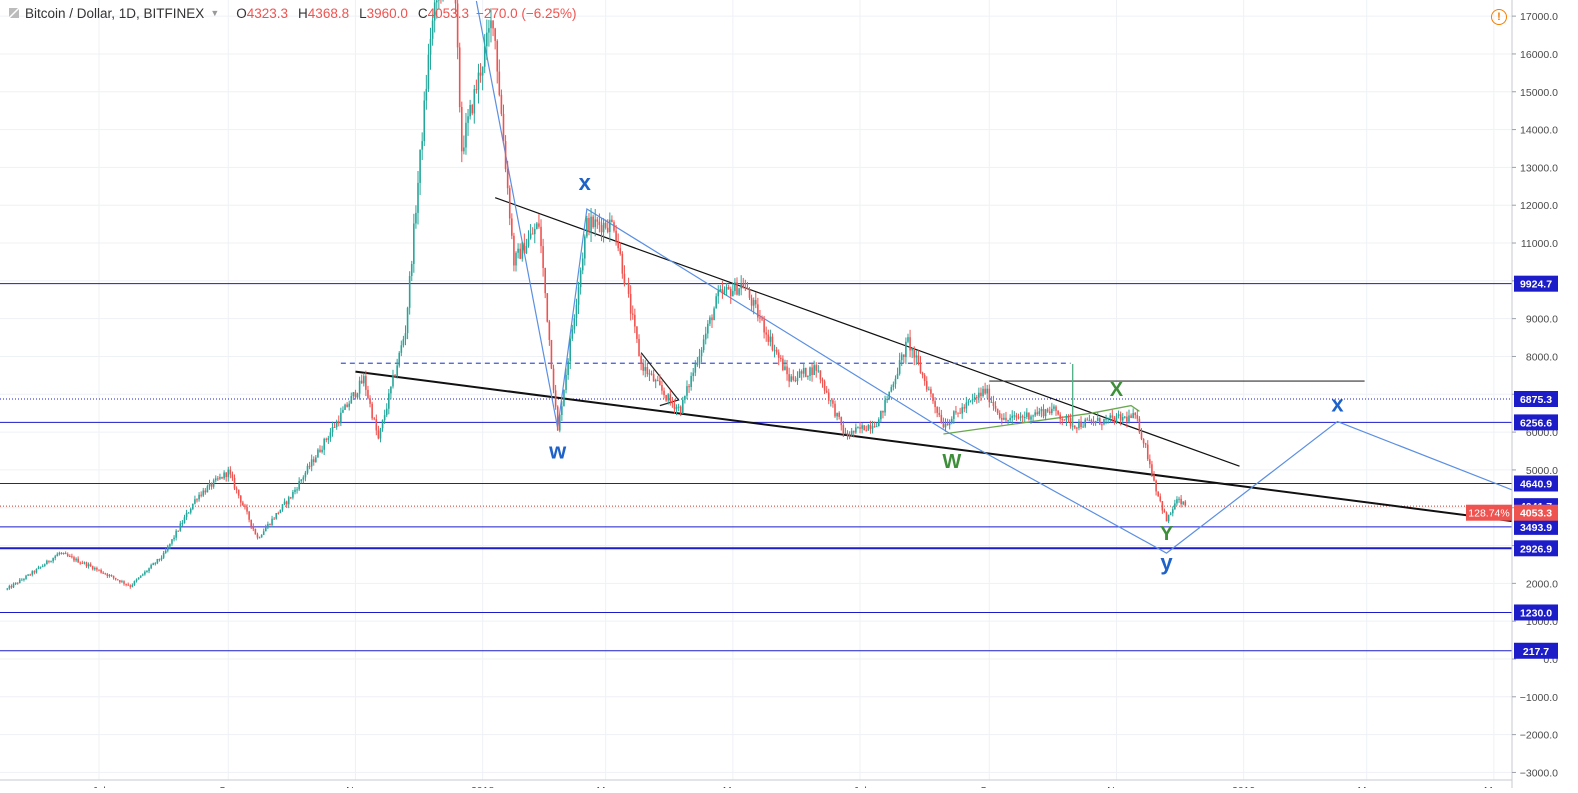 This screenshot has height=793, width=1578. What do you see at coordinates (214, 13) in the screenshot?
I see `chevron-down-icon: ▼` at bounding box center [214, 13].